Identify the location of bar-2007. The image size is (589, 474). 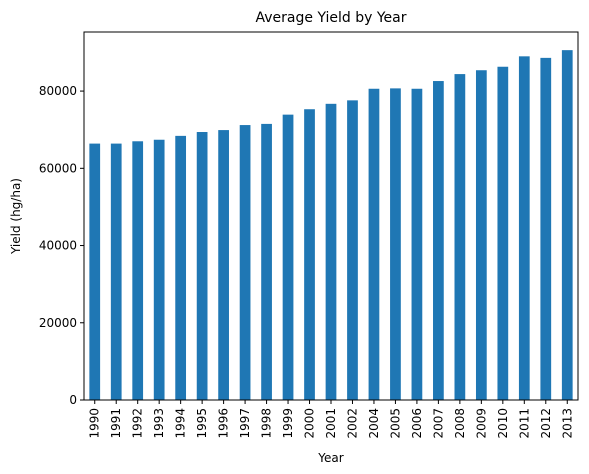
(438, 240).